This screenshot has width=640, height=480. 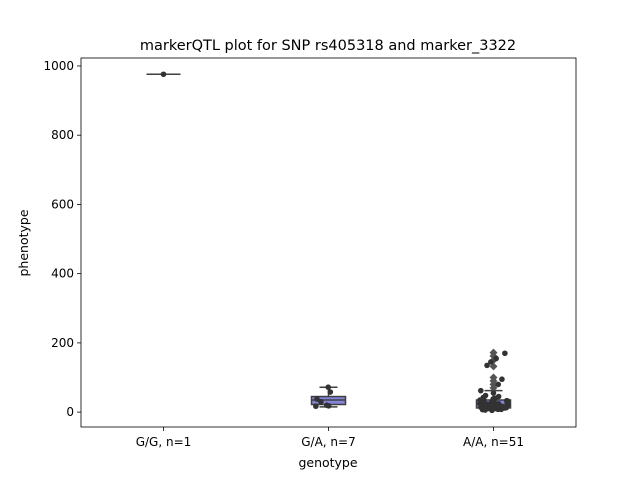 What do you see at coordinates (164, 442) in the screenshot?
I see `x-tick-label: G/G, n=1` at bounding box center [164, 442].